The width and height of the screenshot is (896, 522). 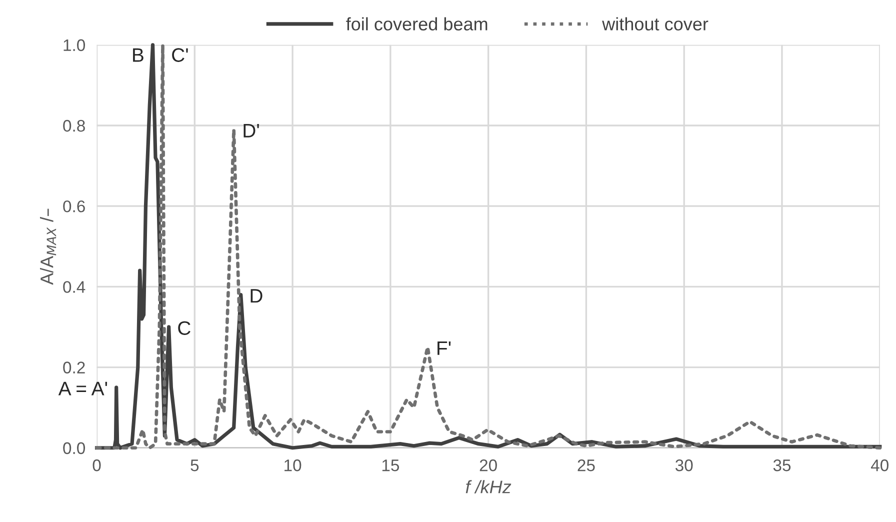 I want to click on y-tick-label: 0.4, so click(x=74, y=287).